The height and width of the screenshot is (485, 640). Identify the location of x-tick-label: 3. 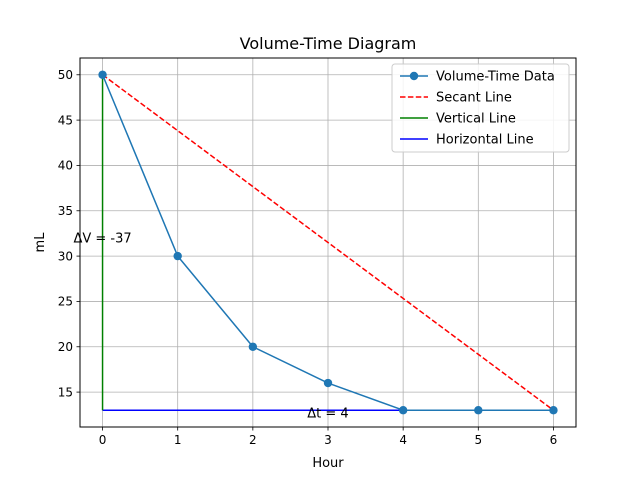
(328, 440).